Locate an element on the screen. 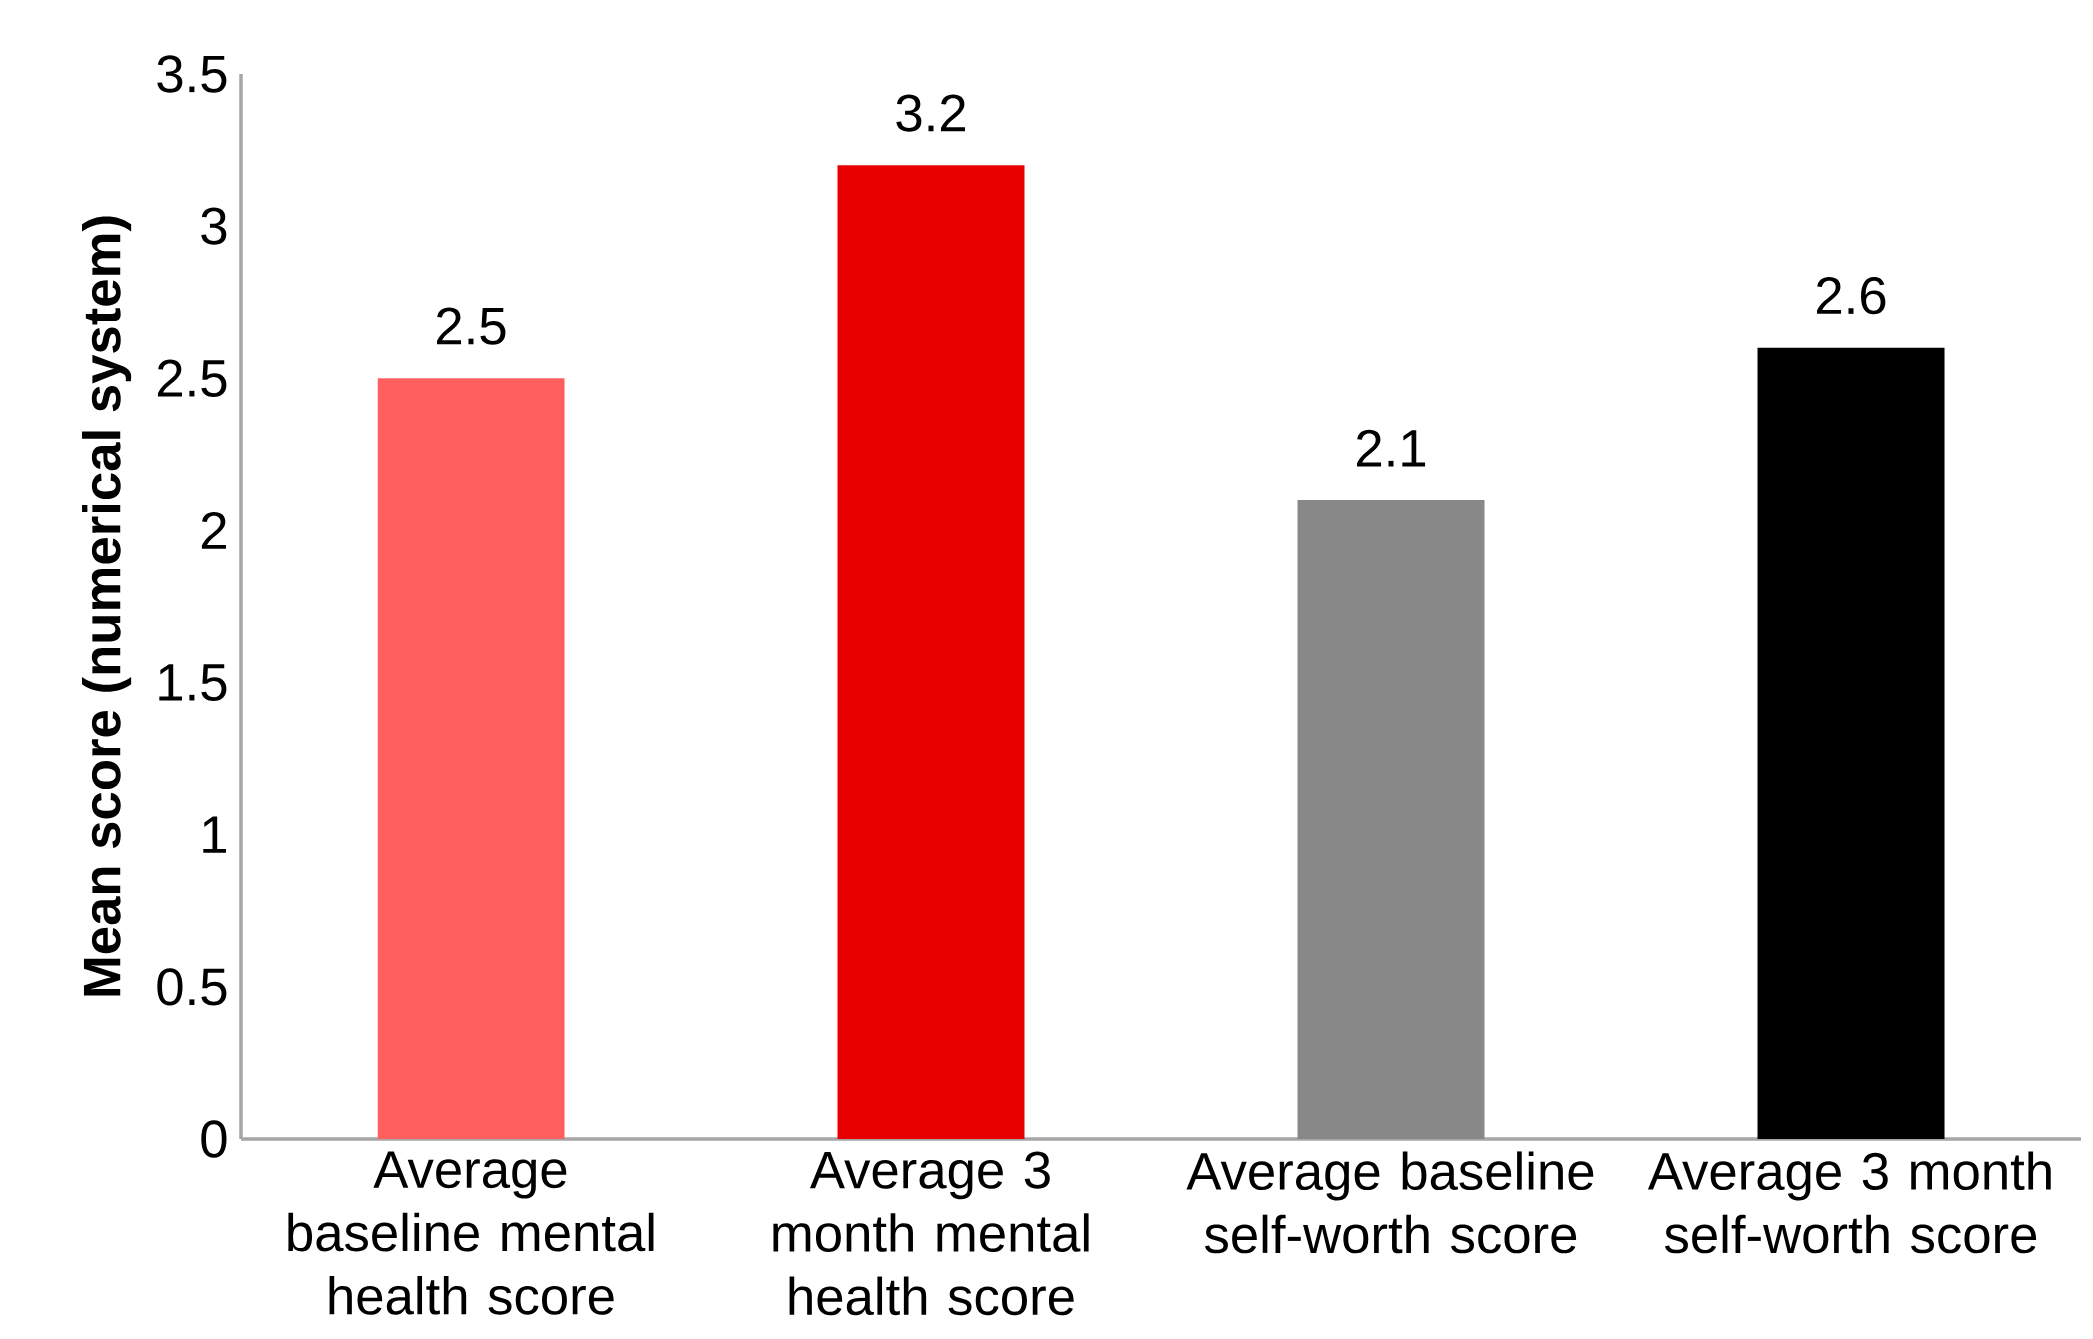 The width and height of the screenshot is (2093, 1339). data-label: 2.1 is located at coordinates (1391, 448).